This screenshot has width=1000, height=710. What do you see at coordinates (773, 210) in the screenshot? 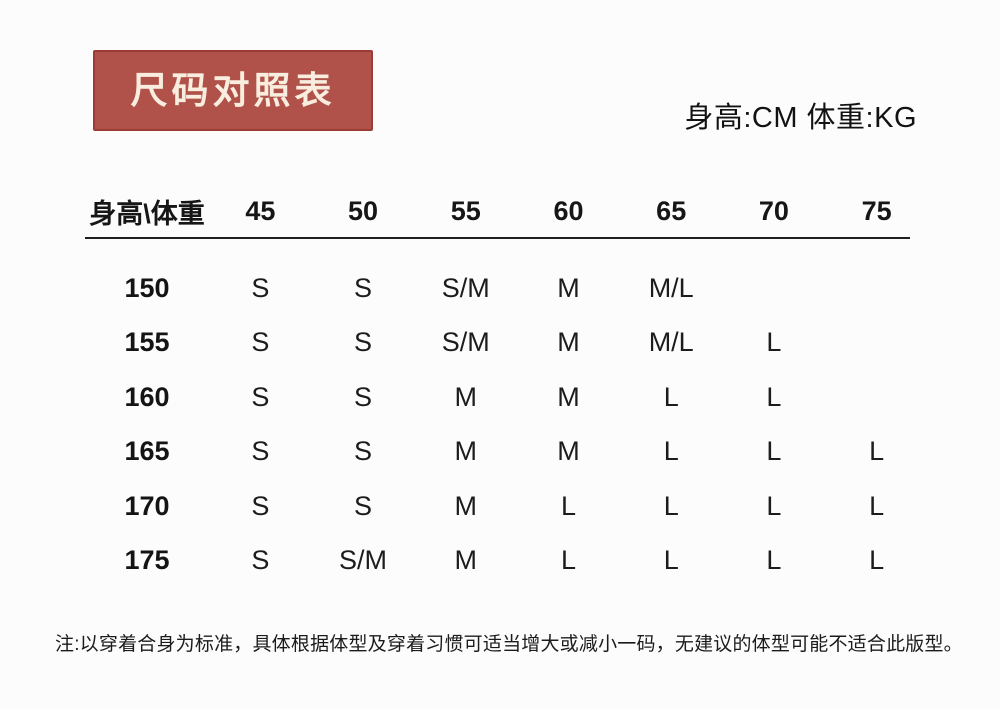
I see `weight-header-70: 70` at bounding box center [773, 210].